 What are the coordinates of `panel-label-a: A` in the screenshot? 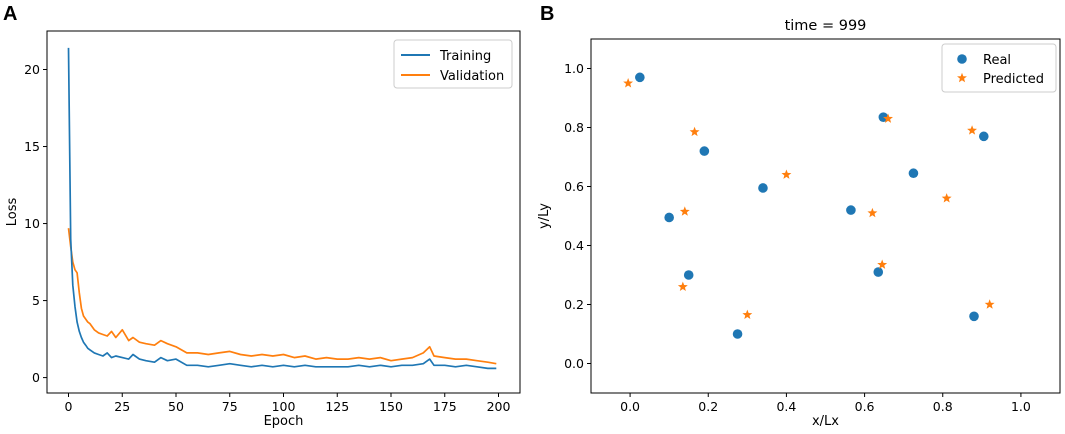 It's located at (10, 14).